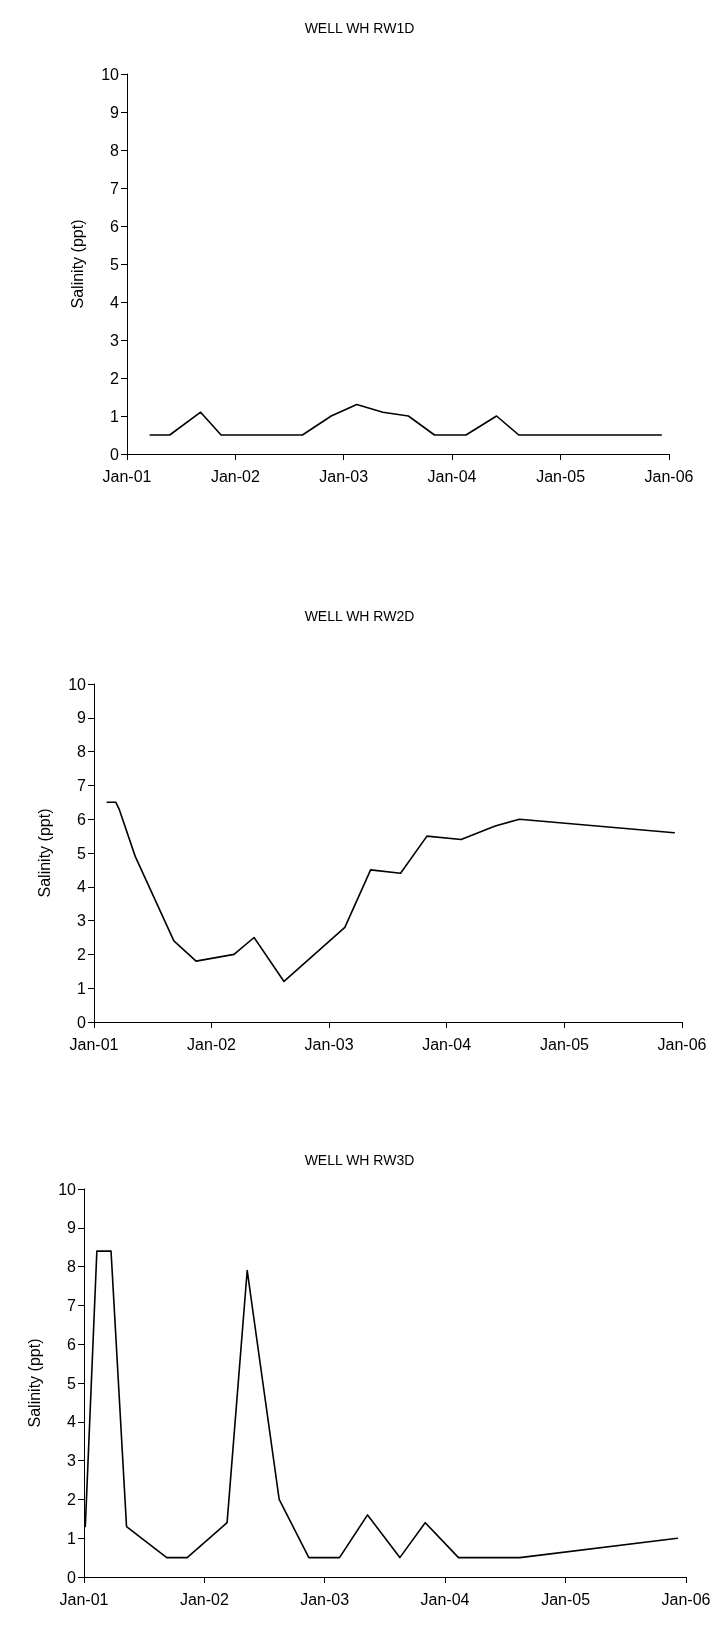 The width and height of the screenshot is (719, 1627). What do you see at coordinates (359, 28) in the screenshot?
I see `chart-title: WELL WH RW1D` at bounding box center [359, 28].